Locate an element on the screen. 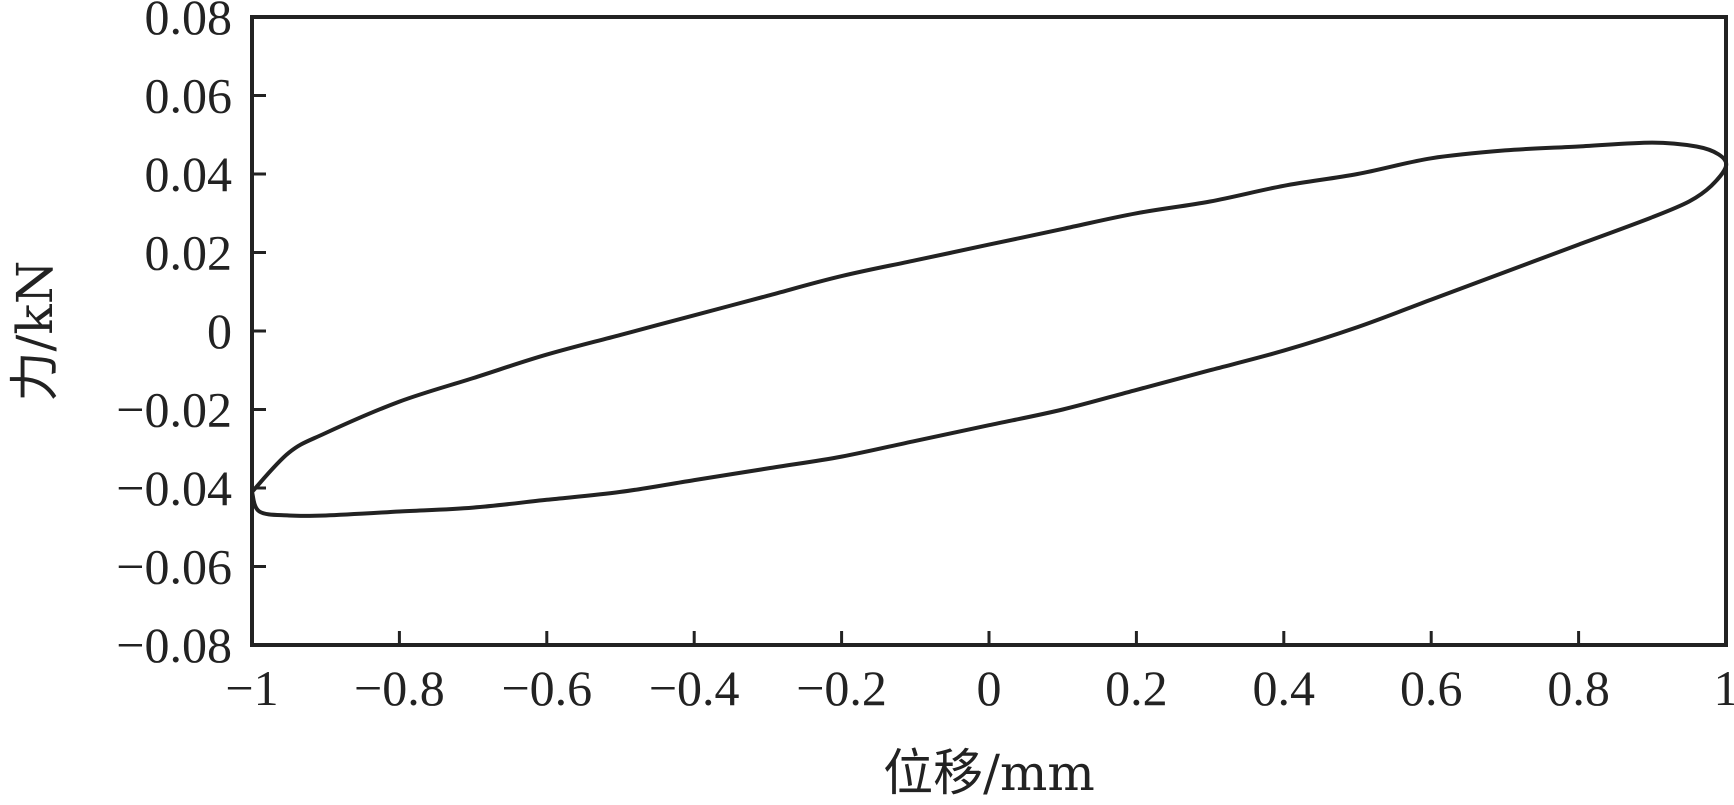 The width and height of the screenshot is (1734, 805). x-tick-label: −0.8 is located at coordinates (399, 688).